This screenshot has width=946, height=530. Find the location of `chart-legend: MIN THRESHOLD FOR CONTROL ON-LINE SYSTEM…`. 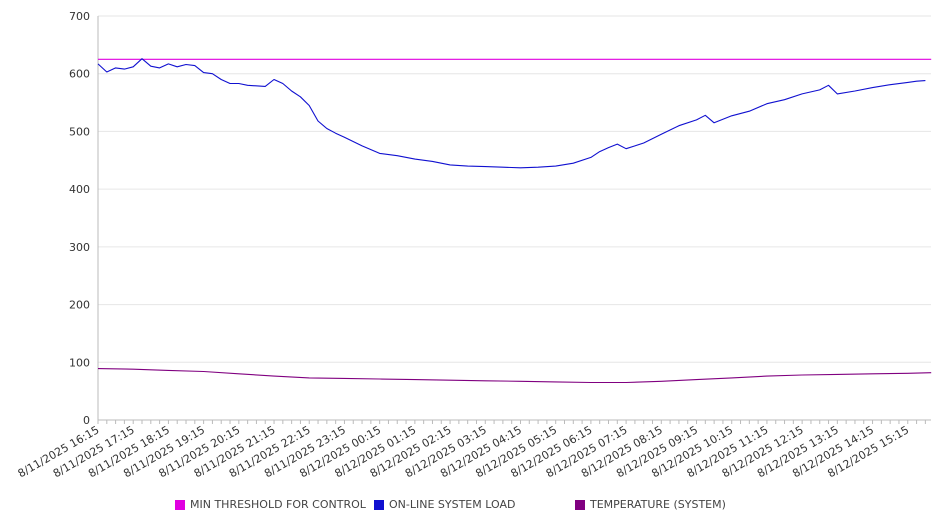

chart-legend: MIN THRESHOLD FOR CONTROL ON-LINE SYSTEM… is located at coordinates (473, 506).